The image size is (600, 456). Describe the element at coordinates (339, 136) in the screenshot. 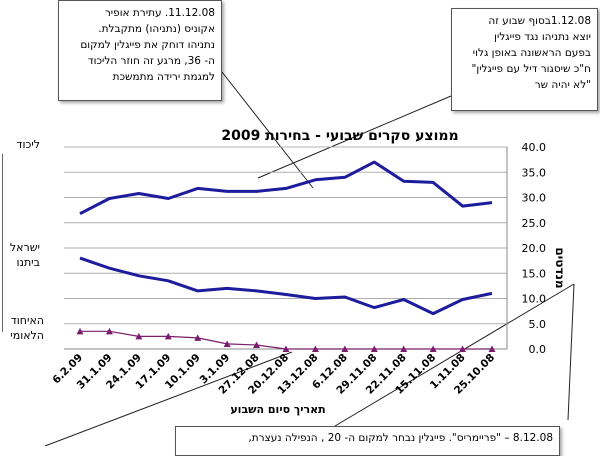

I see `chart-title: ממוצע סקרים שבועי - בחירות 2009` at that location.